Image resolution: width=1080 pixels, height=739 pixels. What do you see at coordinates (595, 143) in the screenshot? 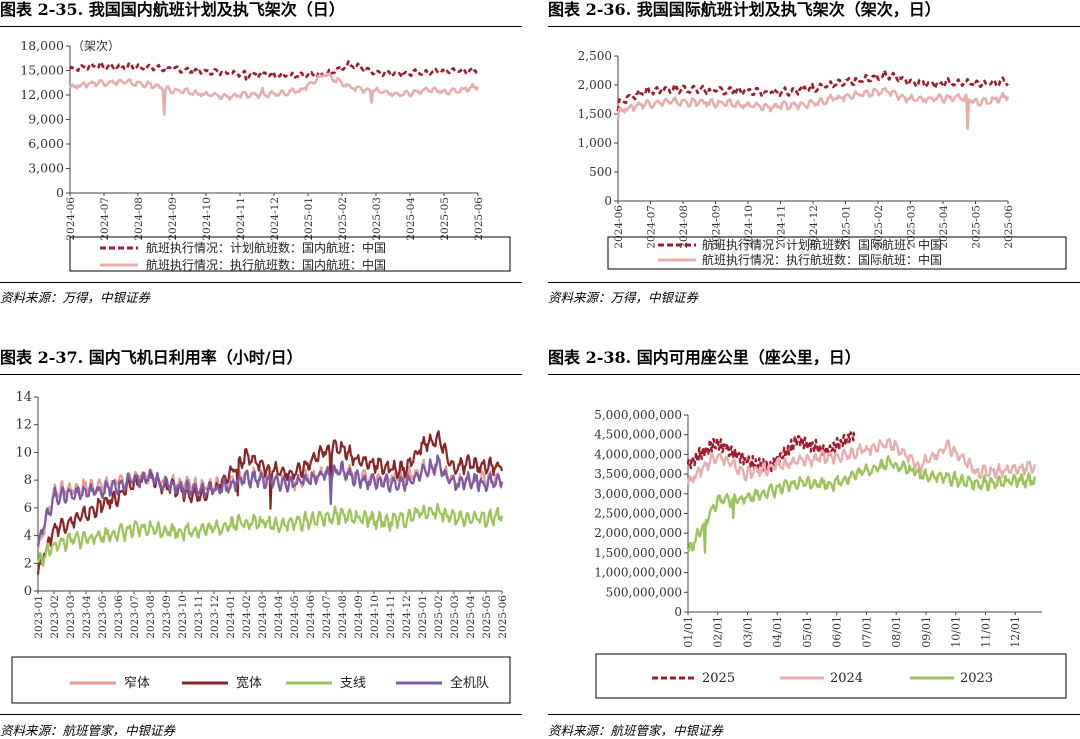
I see `y-tick-label: 1,000` at bounding box center [595, 143].